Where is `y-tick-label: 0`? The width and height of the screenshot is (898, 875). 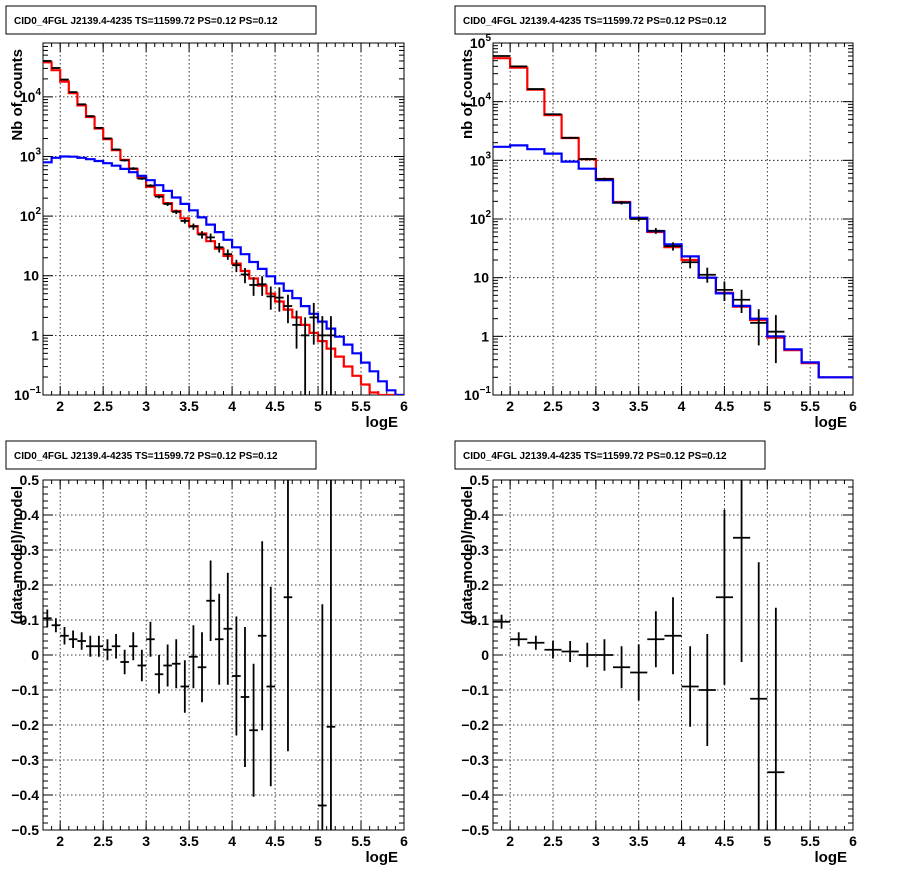 y-tick-label: 0 is located at coordinates (485, 655).